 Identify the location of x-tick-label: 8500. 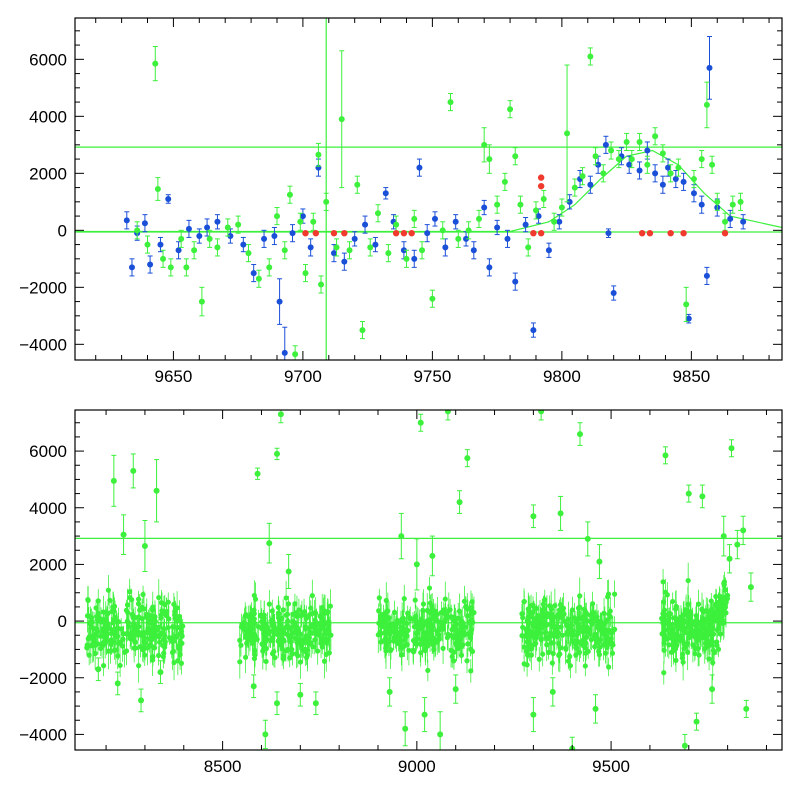
(223, 766).